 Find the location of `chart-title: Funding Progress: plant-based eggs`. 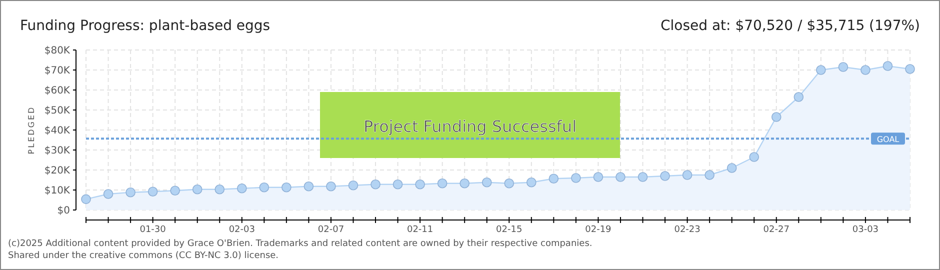

chart-title: Funding Progress: plant-based eggs is located at coordinates (145, 26).